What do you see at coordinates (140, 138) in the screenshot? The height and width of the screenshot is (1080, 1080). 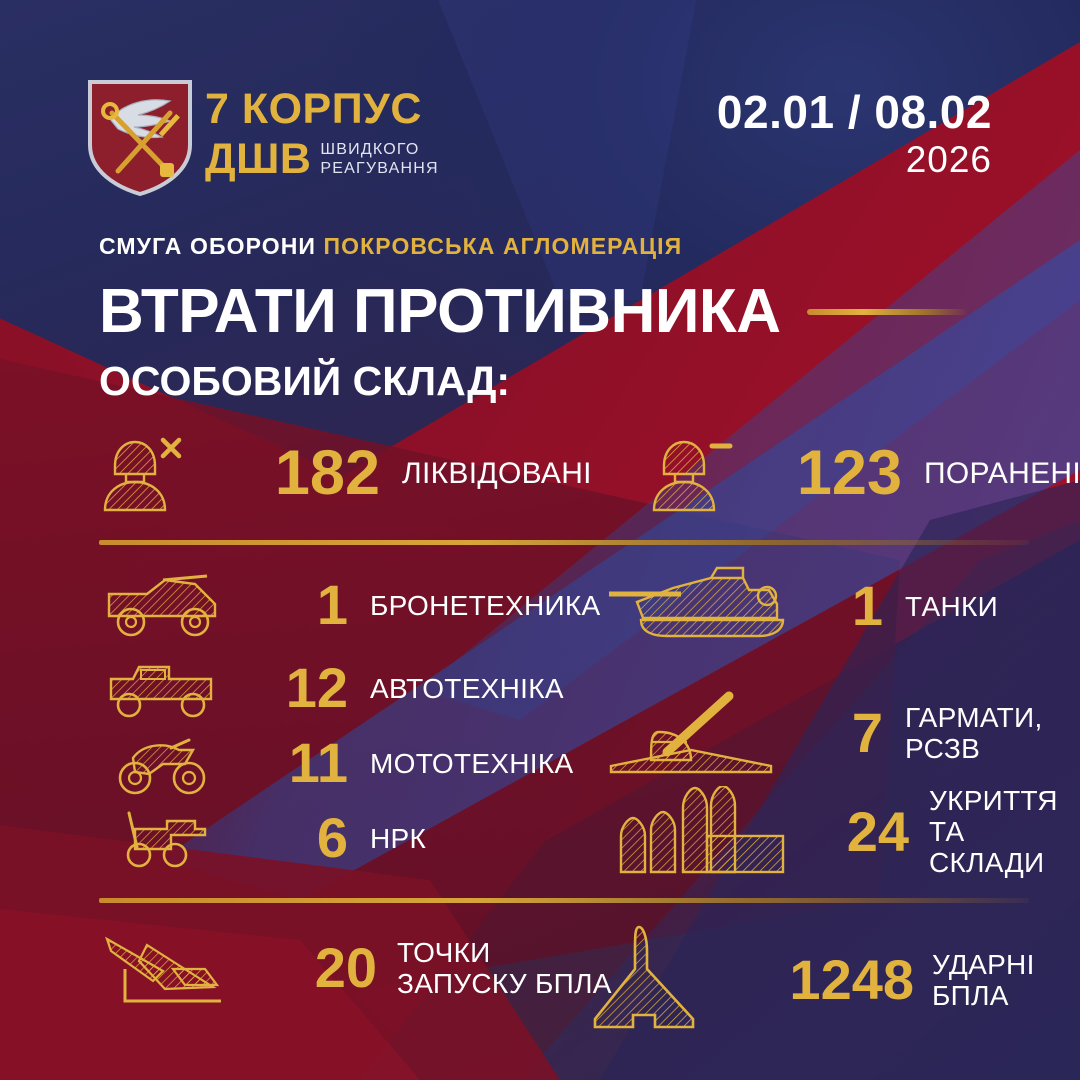 I see `7th-corps-emblem` at bounding box center [140, 138].